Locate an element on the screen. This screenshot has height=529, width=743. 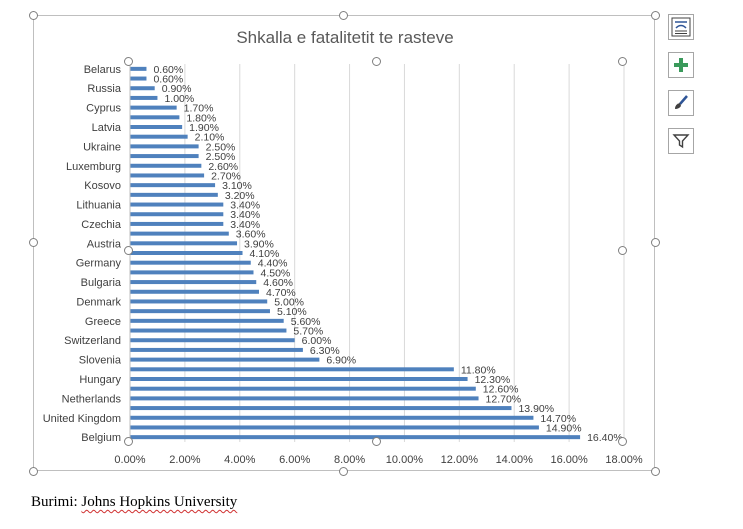
x-tick-label: 14.00% is located at coordinates (515, 460).